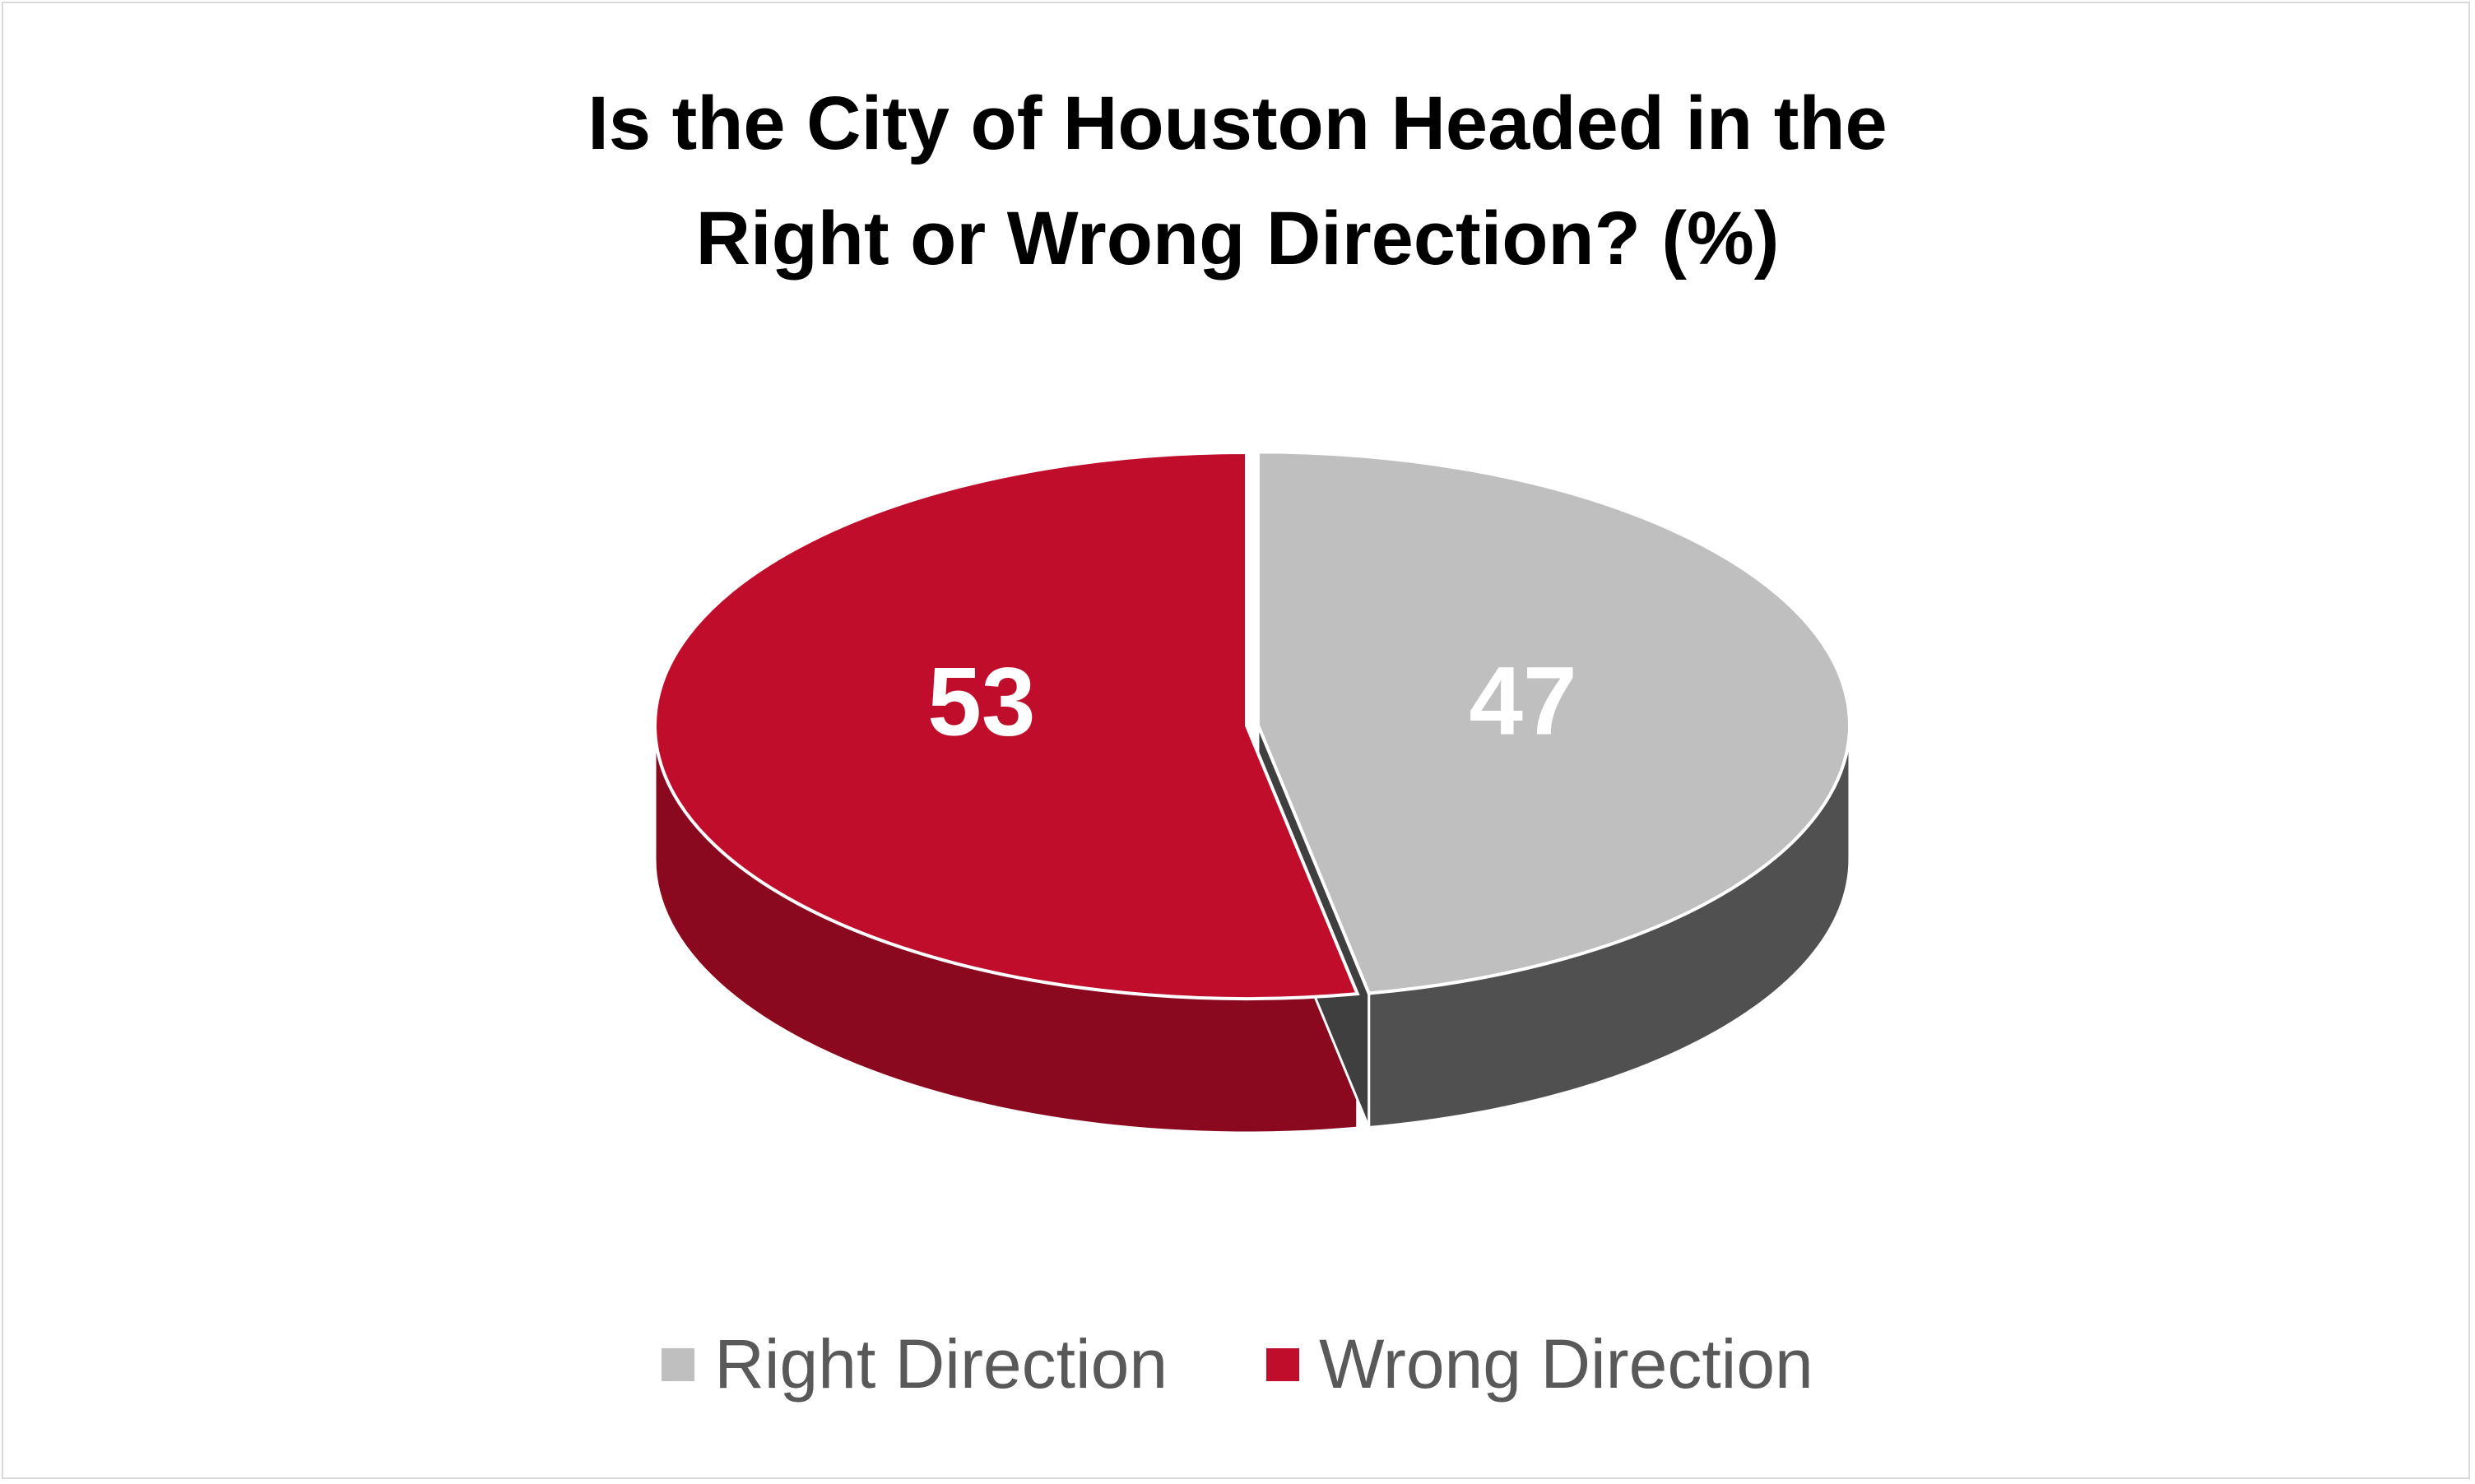 This screenshot has height=1484, width=2475. Describe the element at coordinates (941, 1364) in the screenshot. I see `legend-label: Right Direction` at that location.